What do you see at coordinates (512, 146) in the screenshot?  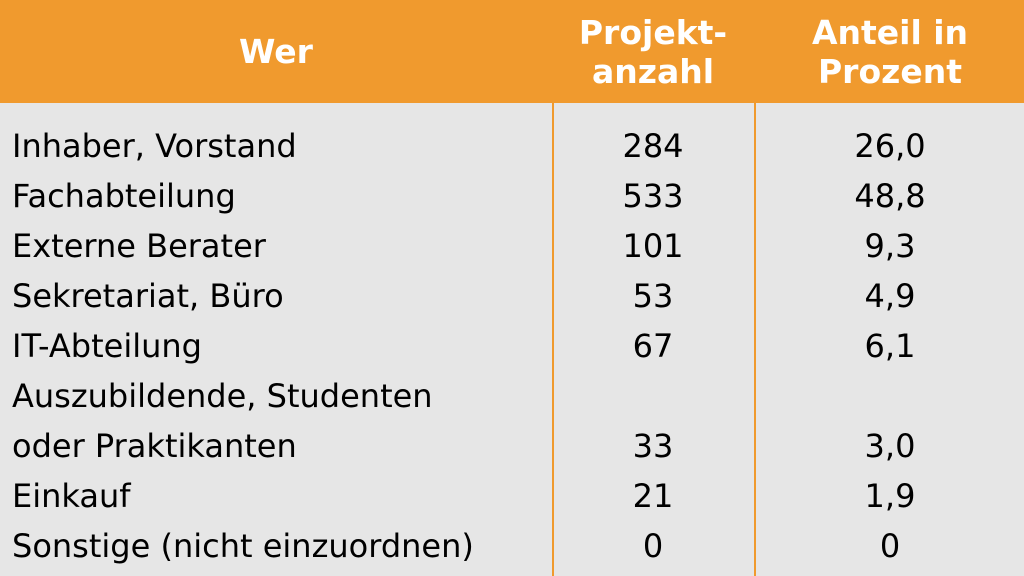 I see `table-row: Inhaber, Vorstand 284 26,0` at bounding box center [512, 146].